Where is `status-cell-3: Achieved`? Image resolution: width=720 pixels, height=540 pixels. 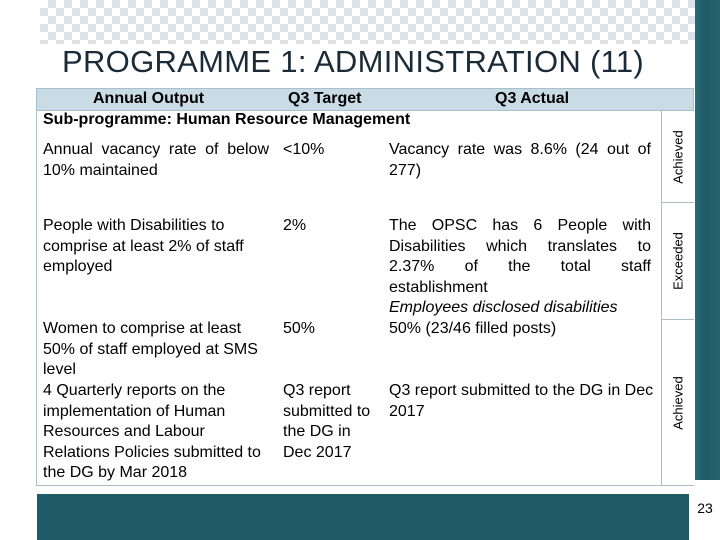 status-cell-3: Achieved is located at coordinates (677, 402).